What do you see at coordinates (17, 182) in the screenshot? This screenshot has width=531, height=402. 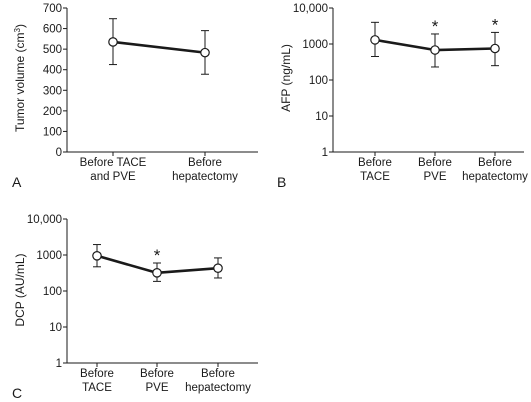 I see `panel-label-a: A` at bounding box center [17, 182].